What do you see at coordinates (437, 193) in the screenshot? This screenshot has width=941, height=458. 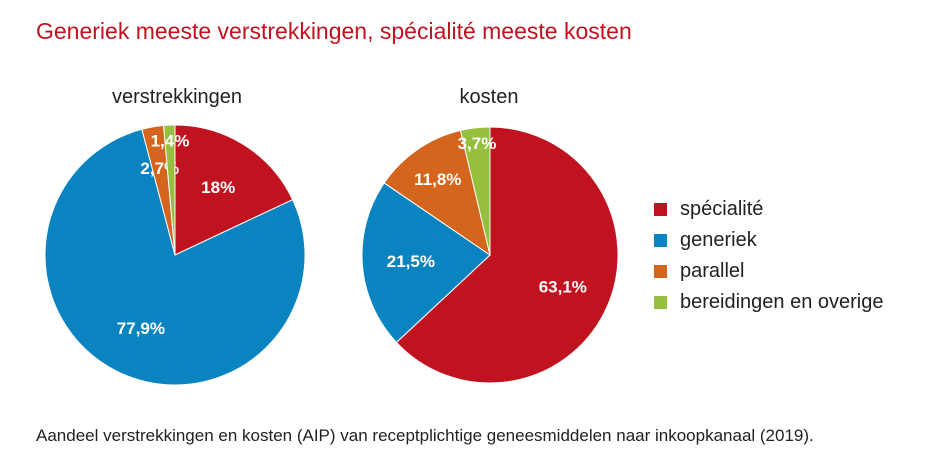 I see `pie-slice-1-parallel` at bounding box center [437, 193].